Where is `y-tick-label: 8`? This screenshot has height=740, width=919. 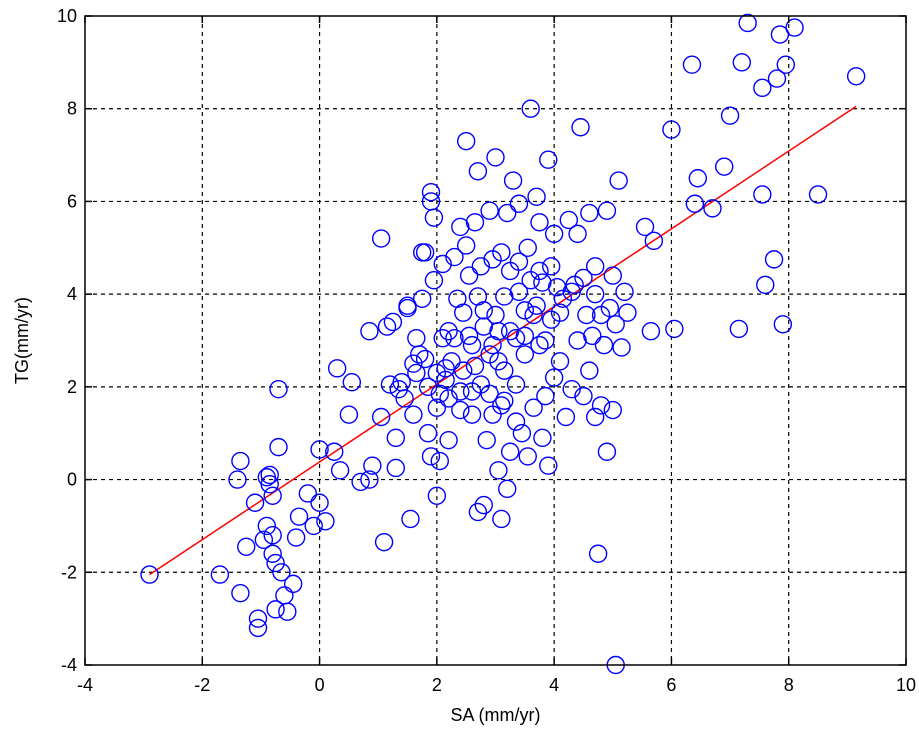
y-tick-label: 8 is located at coordinates (72, 109).